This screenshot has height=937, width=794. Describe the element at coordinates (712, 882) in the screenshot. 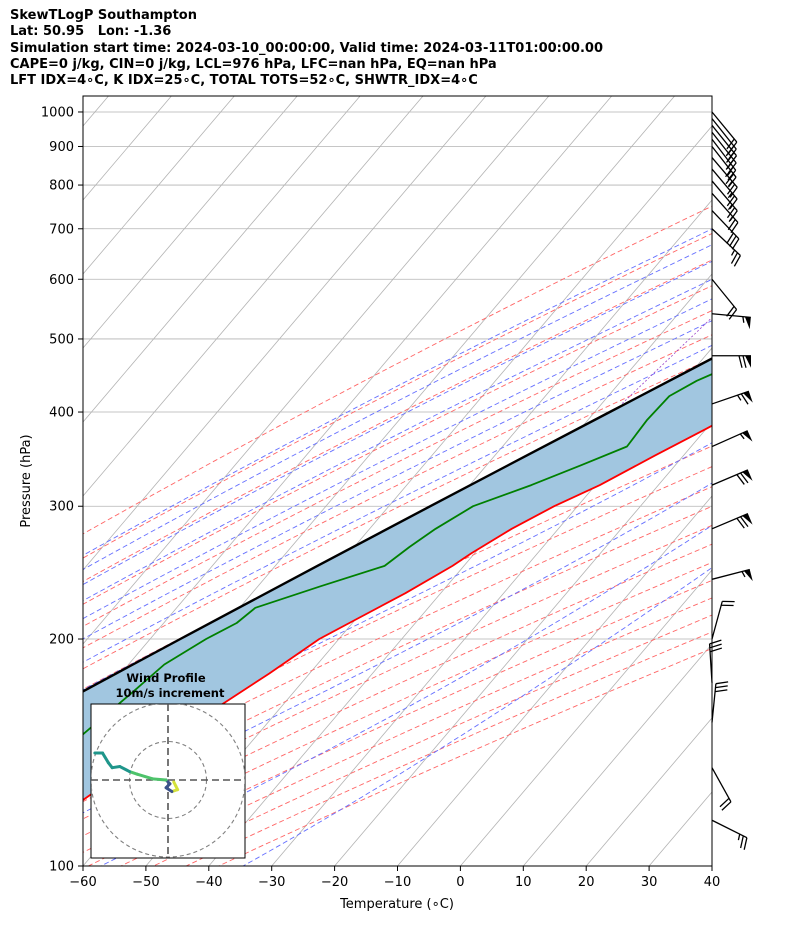

I see `x-tick-label: 40` at that location.